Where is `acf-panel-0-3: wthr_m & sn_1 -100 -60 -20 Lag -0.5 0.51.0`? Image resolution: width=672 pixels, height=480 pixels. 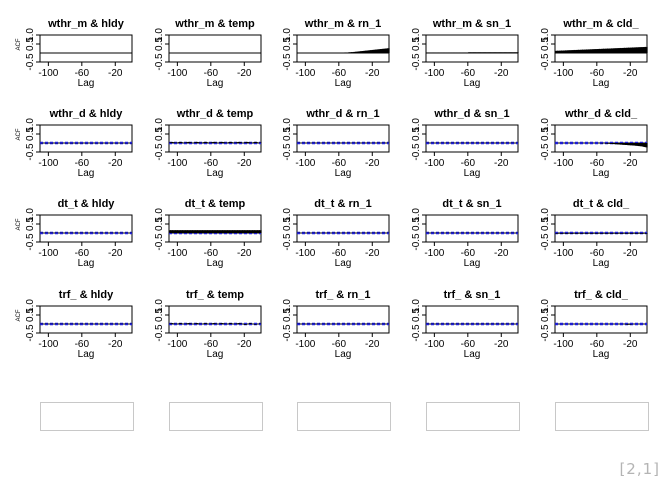
acf-panel-0-3: wthr_m & sn_1 -100 -60 -20 Lag -0.5 0.51.0 is located at coordinates (465, 53).